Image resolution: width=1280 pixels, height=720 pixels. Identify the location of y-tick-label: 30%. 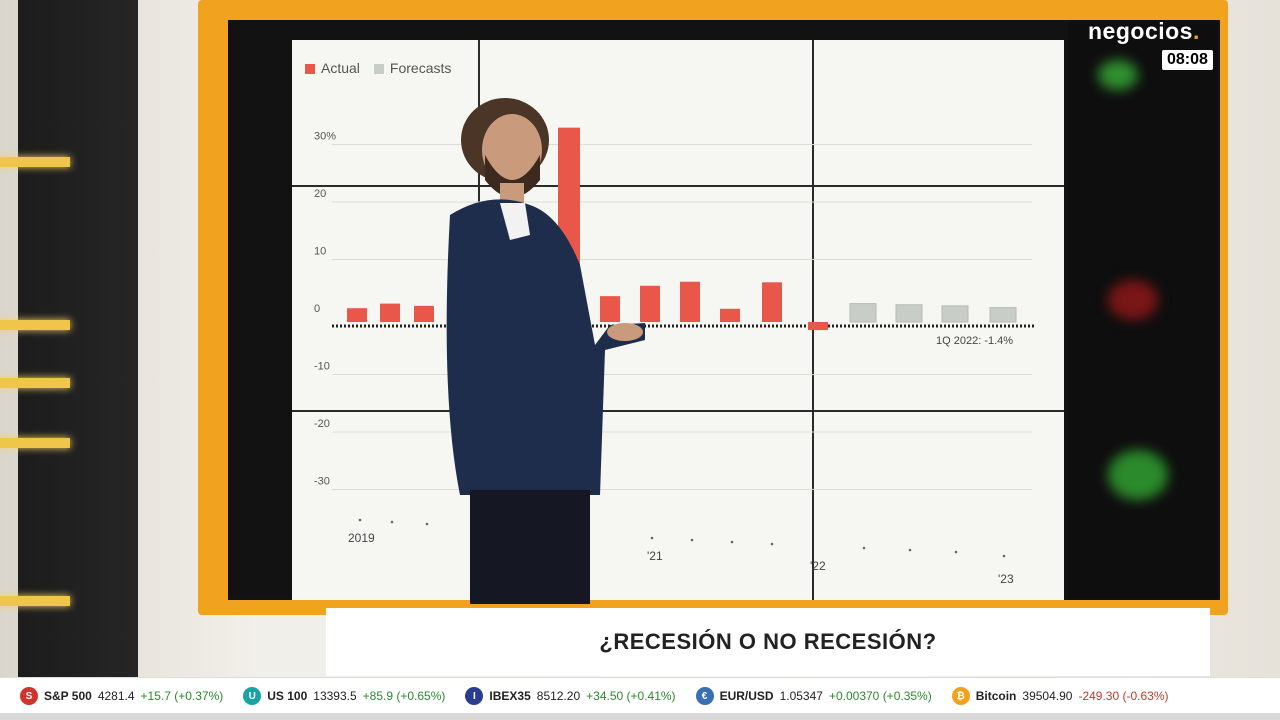
(325, 137).